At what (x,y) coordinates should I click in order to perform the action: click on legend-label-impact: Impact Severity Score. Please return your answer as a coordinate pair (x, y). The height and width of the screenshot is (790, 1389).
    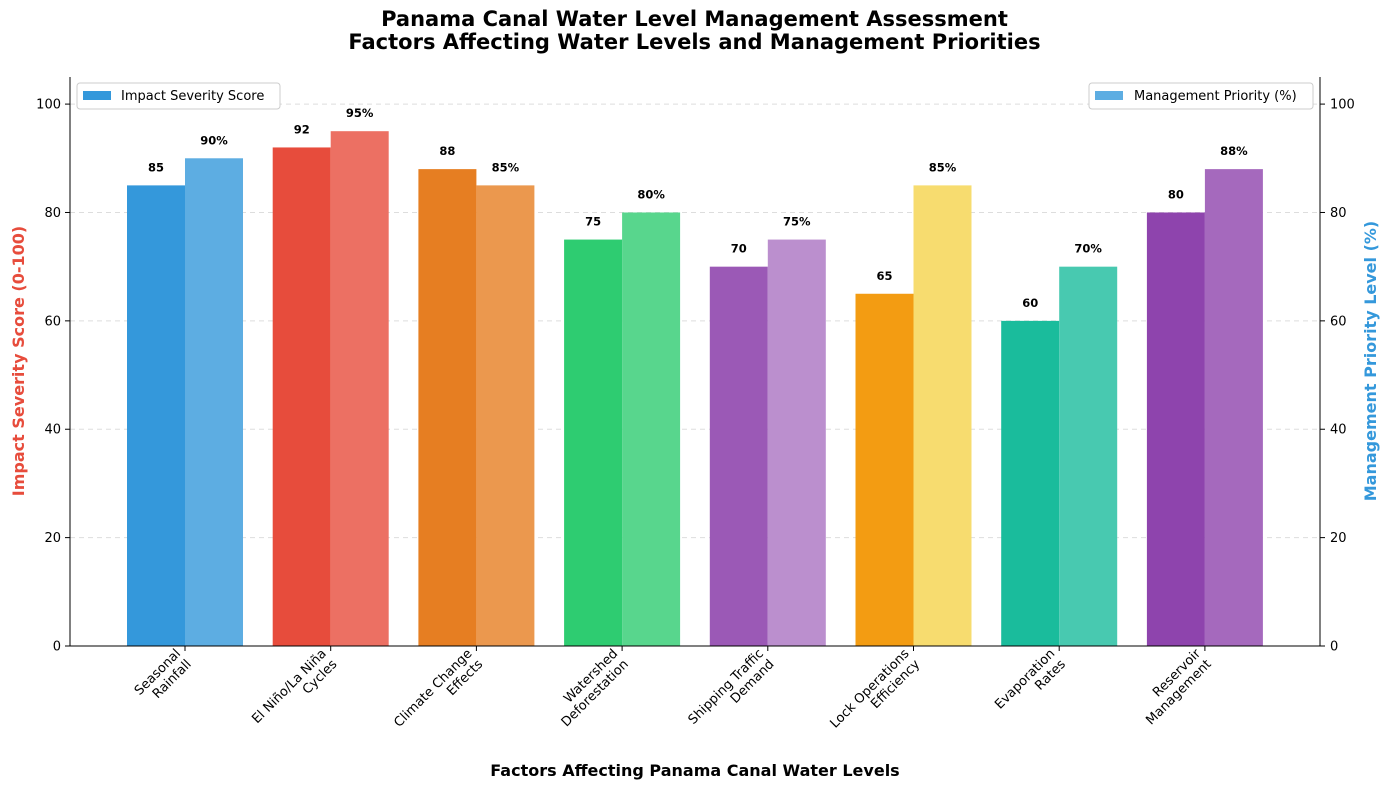
    Looking at the image, I should click on (192, 96).